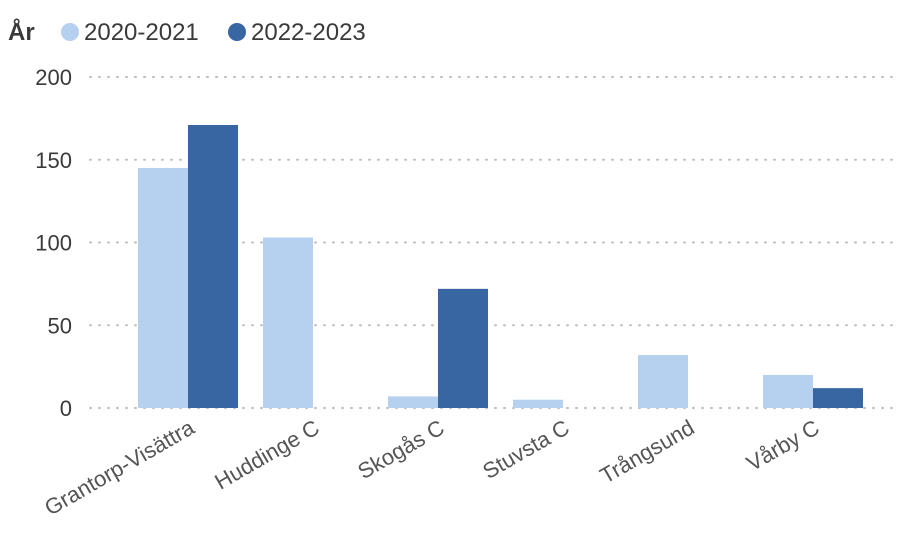  I want to click on y-axis: 0 50 100 150 200, so click(53, 243).